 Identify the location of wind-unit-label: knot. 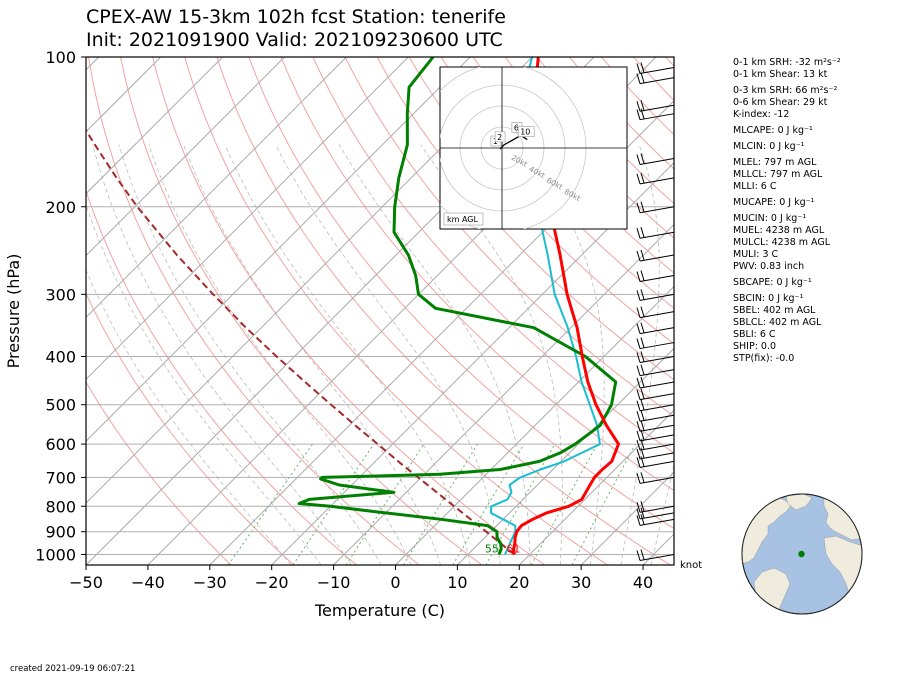
(691, 565).